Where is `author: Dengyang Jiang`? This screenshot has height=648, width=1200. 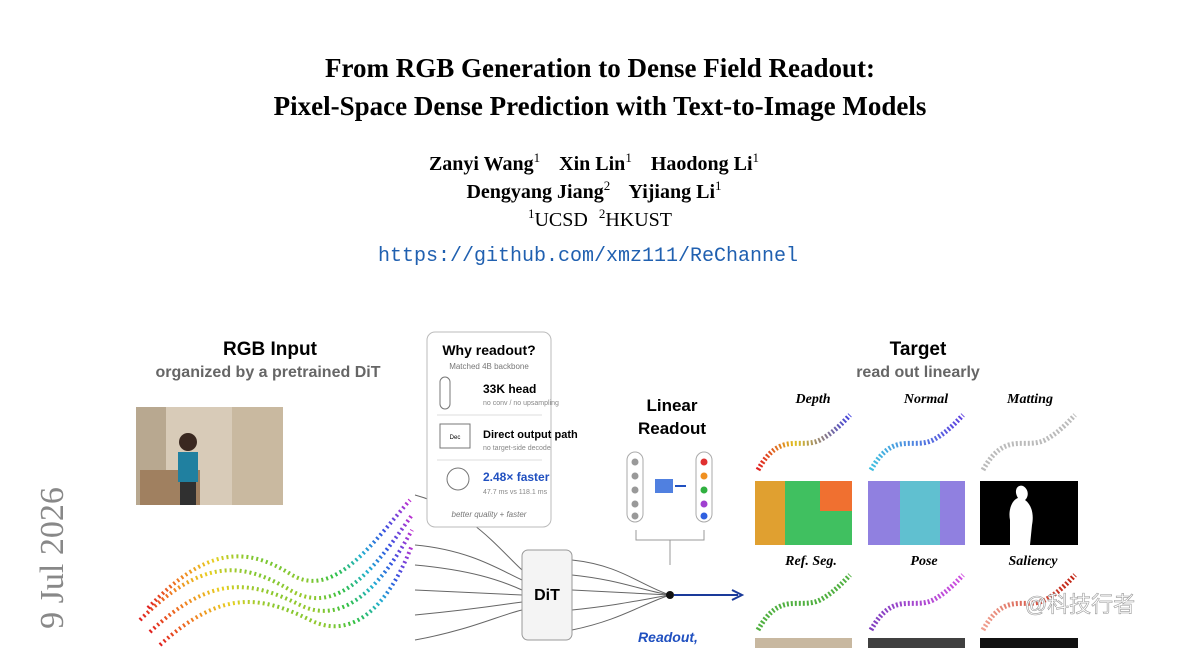 author: Dengyang Jiang is located at coordinates (534, 192).